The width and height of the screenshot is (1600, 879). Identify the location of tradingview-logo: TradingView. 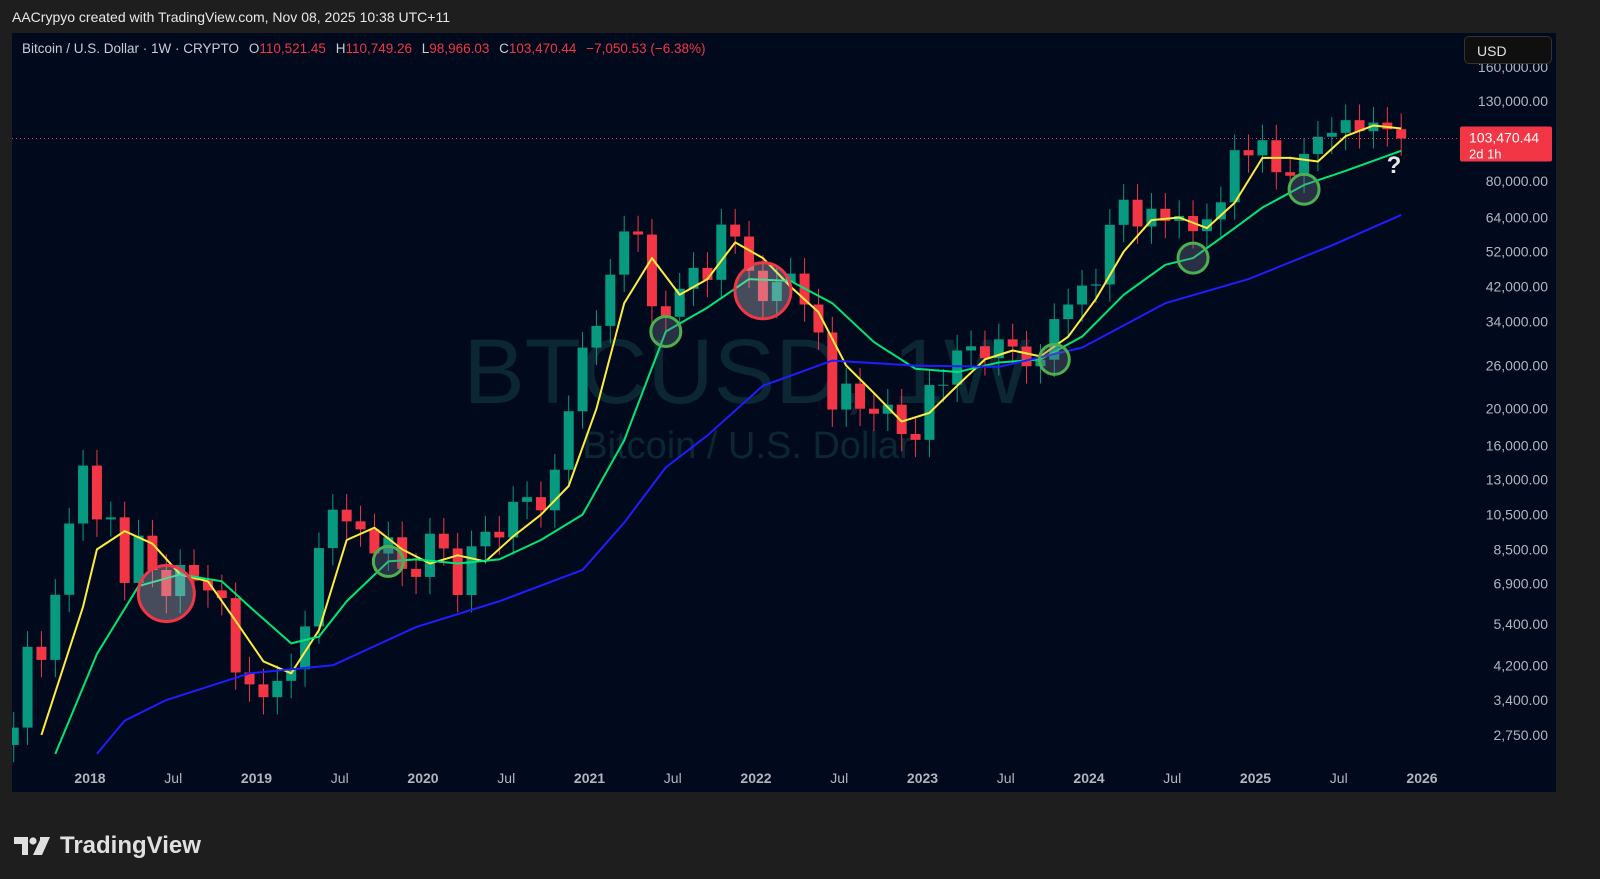
(107, 846).